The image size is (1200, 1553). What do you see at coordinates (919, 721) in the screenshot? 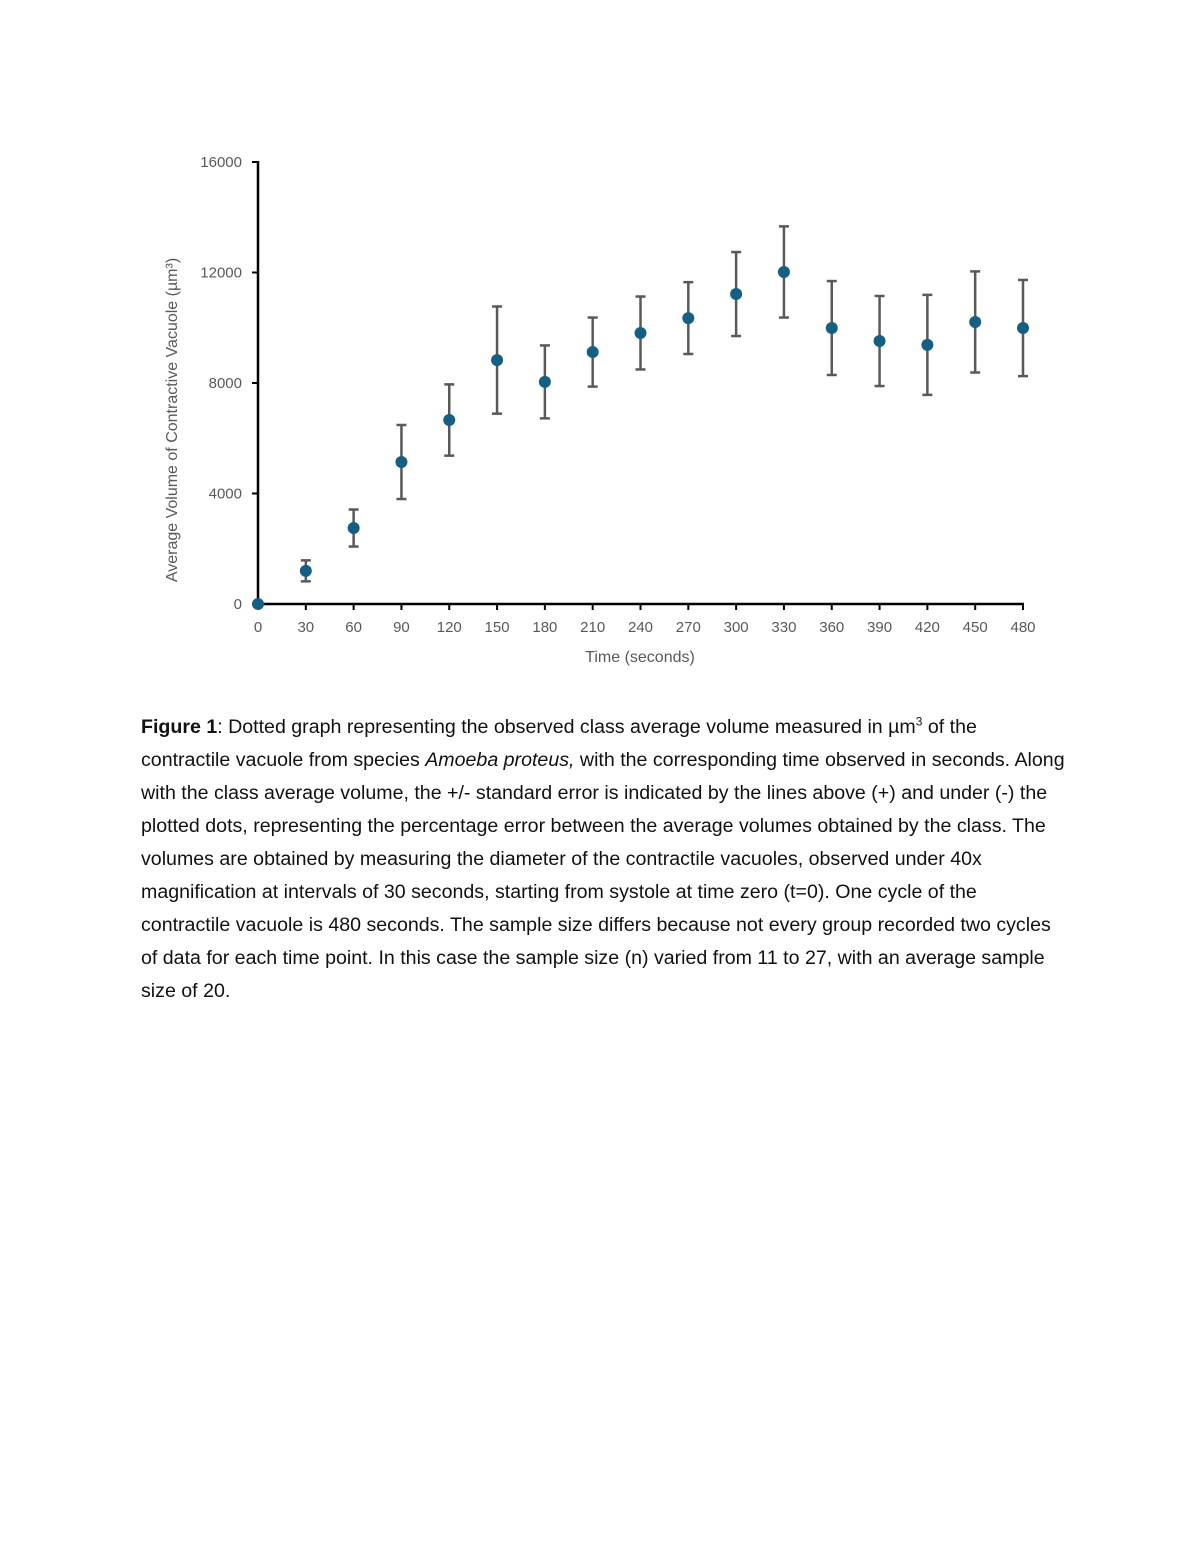
I see `caption-superscript: 3` at bounding box center [919, 721].